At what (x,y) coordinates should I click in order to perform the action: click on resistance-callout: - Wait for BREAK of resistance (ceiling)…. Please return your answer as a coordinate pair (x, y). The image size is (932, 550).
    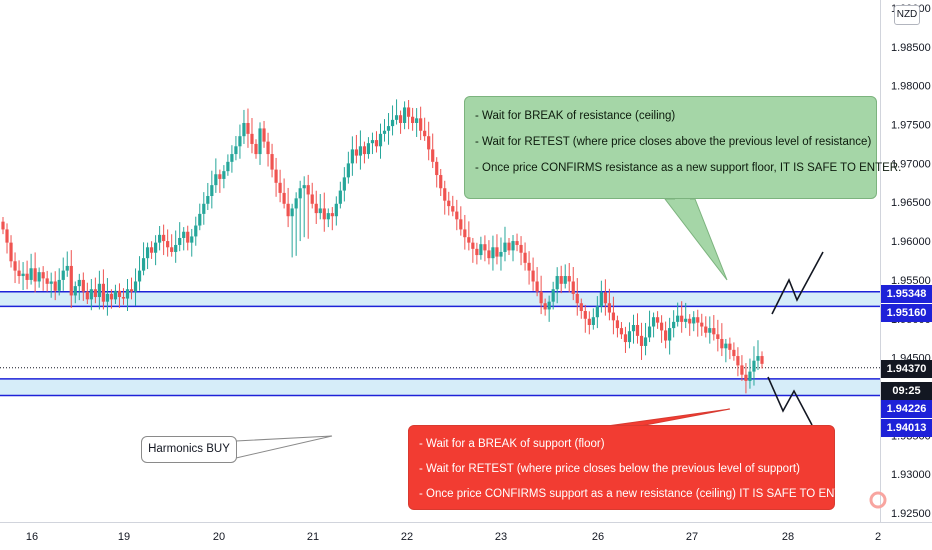
    Looking at the image, I should click on (682, 147).